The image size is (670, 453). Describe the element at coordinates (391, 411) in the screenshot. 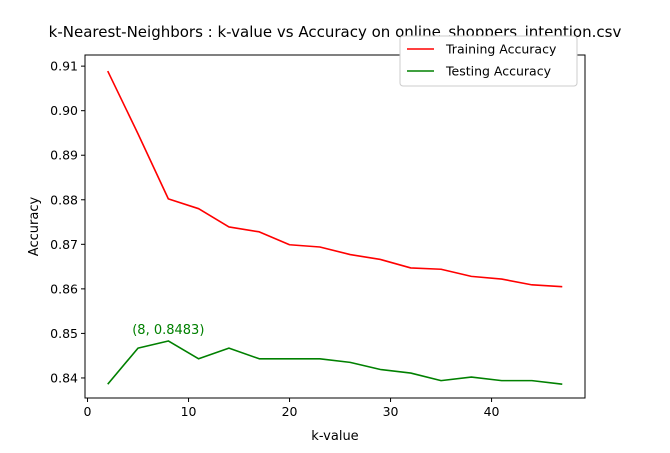

I see `x-tick-label: 30` at that location.